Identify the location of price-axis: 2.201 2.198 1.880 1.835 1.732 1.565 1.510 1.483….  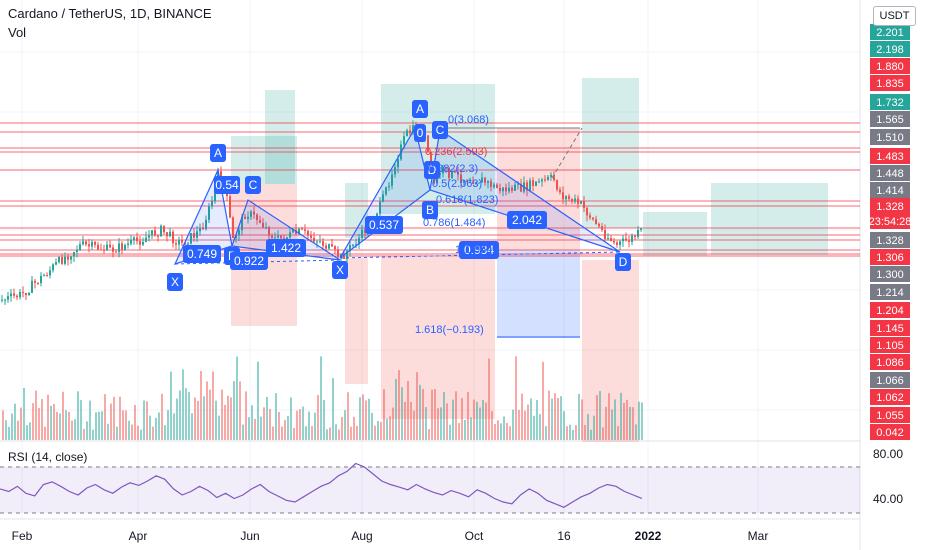
(890, 232).